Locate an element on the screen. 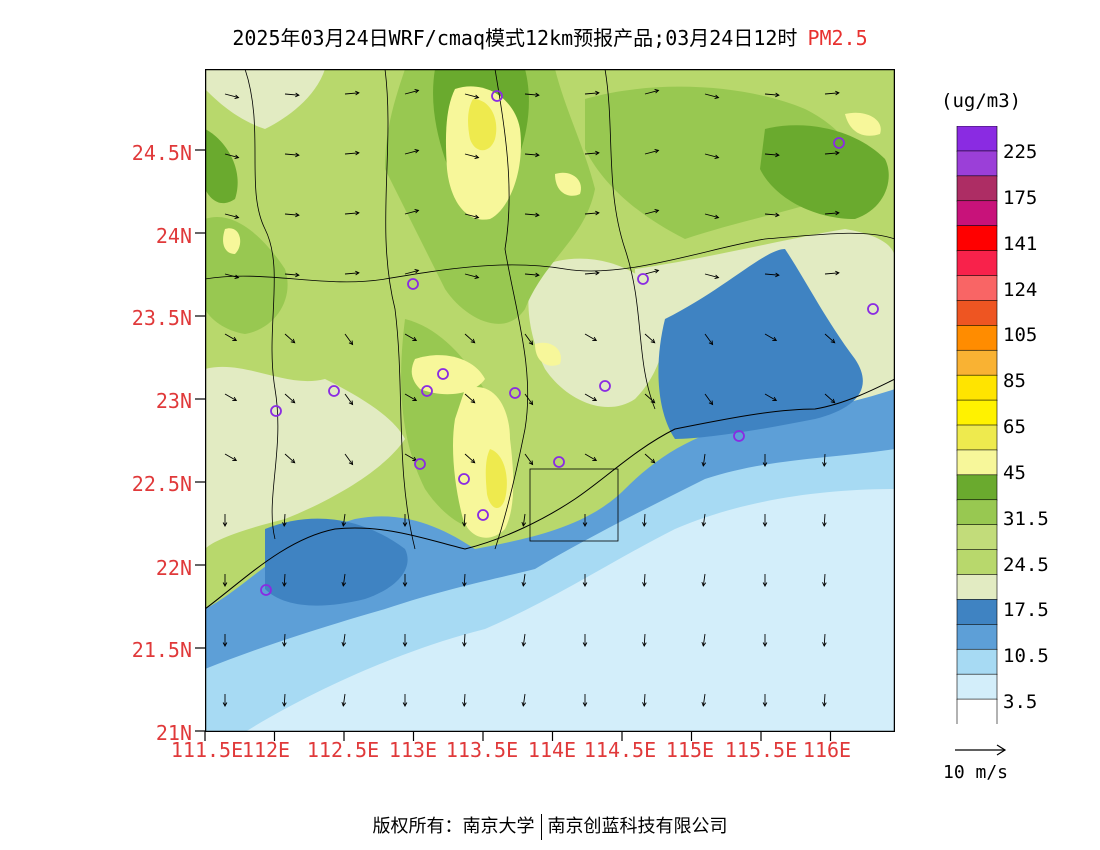 The width and height of the screenshot is (1100, 850). title-main: 2025年03月24日WRF/cmaq模式12km预报产品;03月24日12时 is located at coordinates (515, 38).